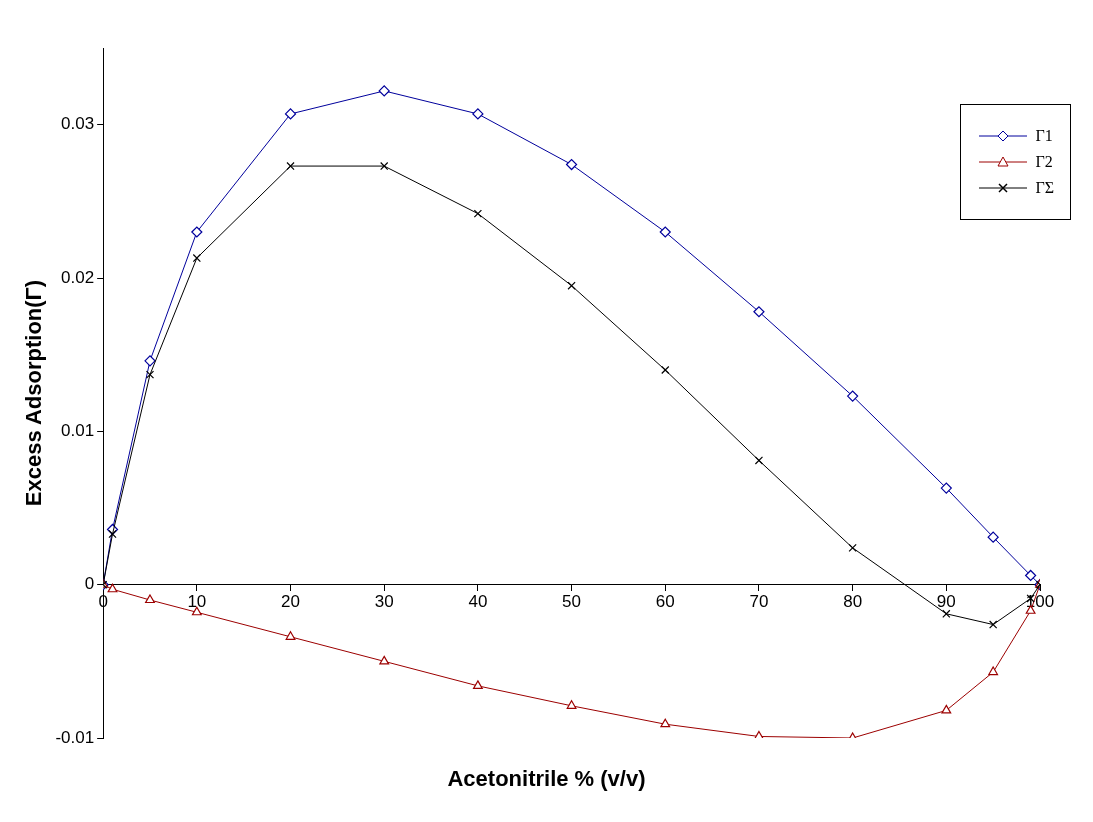 Image resolution: width=1093 pixels, height=822 pixels. What do you see at coordinates (34, 393) in the screenshot?
I see `y-axis-title: Excess Adsorption(Γ)` at bounding box center [34, 393].